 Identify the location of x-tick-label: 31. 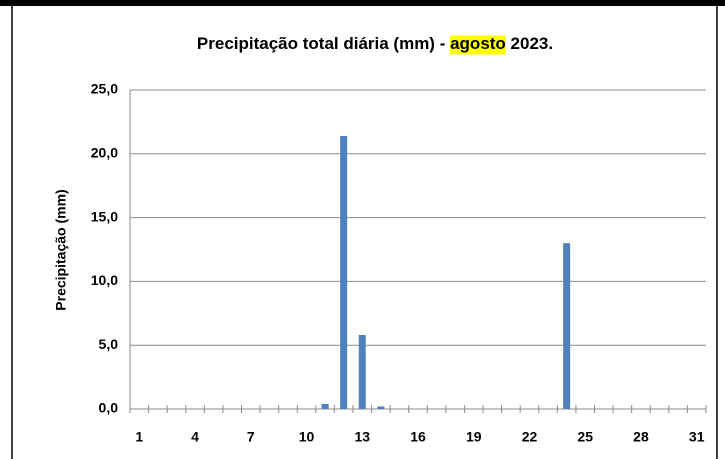
(697, 437).